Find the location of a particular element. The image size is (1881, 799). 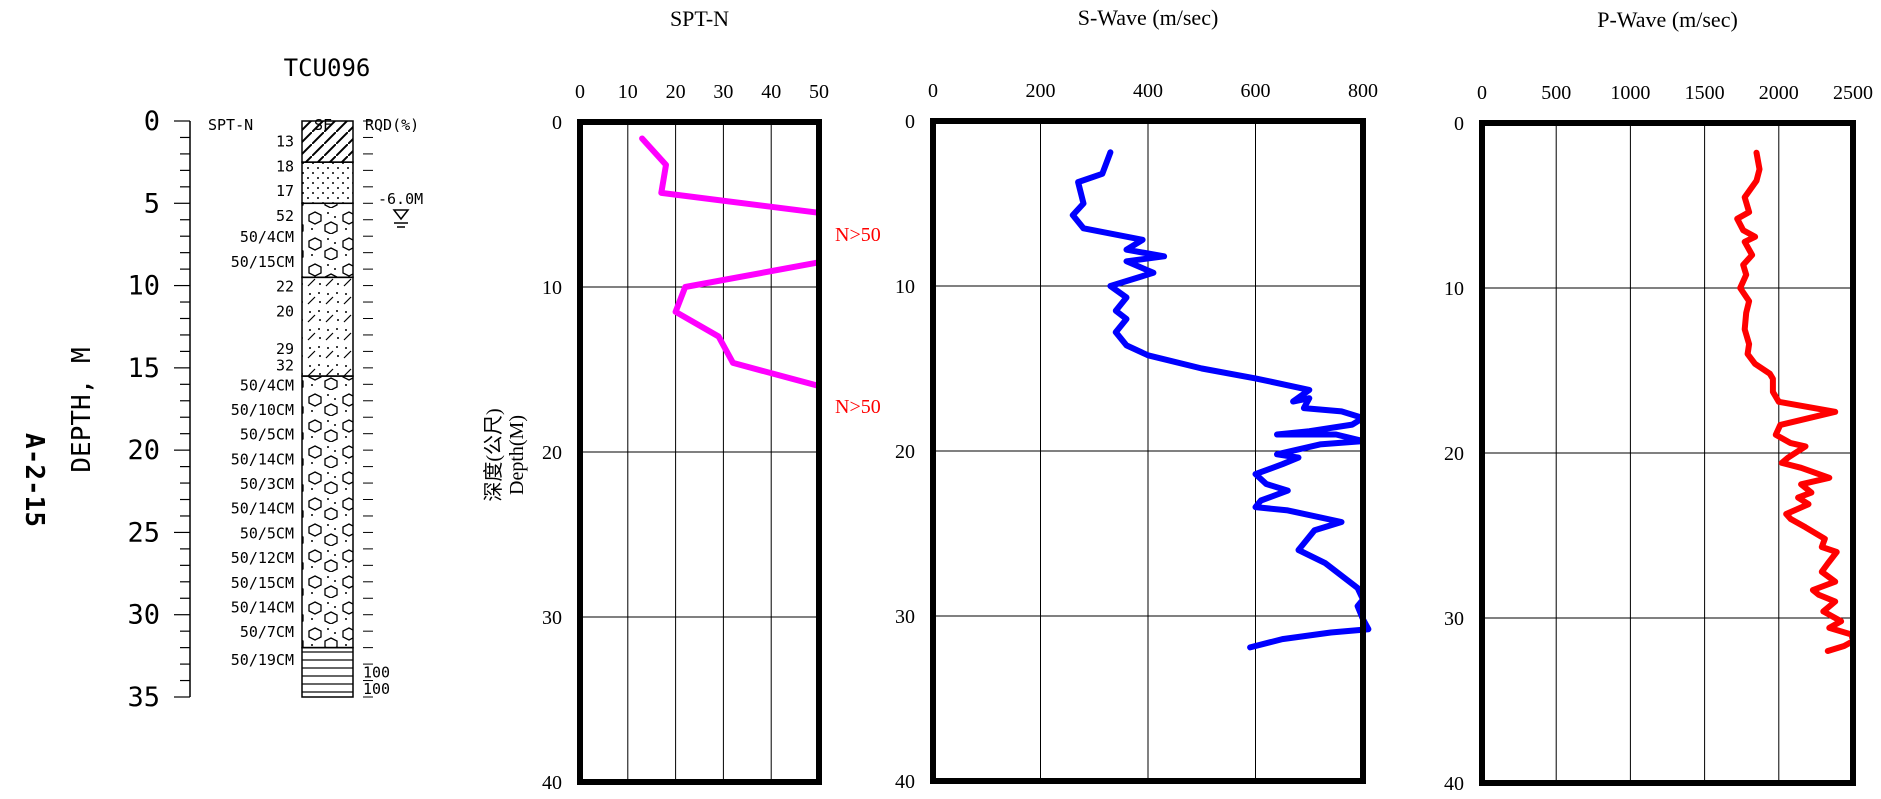

y-axis-label-cn: 深度(公尺) is located at coordinates (493, 454).